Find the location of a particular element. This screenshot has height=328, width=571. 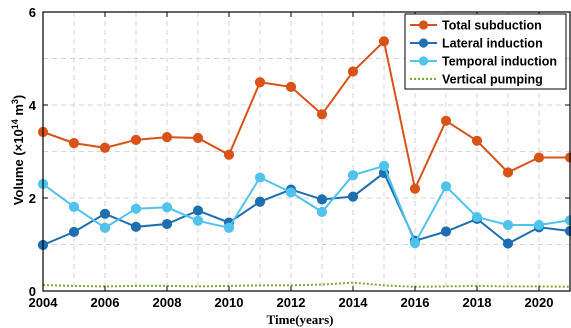

legend-marker-lateral-induction is located at coordinates (423, 43).